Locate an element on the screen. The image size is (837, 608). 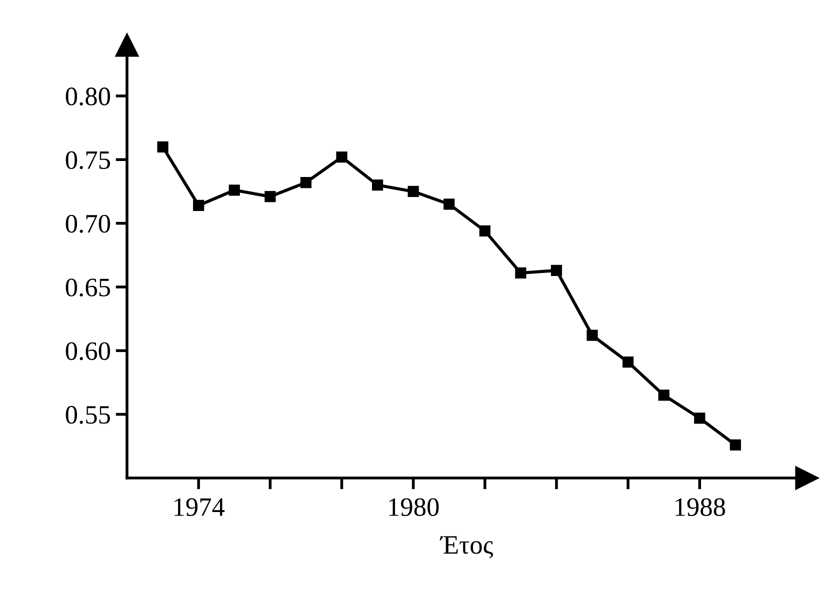
x-axis-title: Έτος is located at coordinates (467, 547).